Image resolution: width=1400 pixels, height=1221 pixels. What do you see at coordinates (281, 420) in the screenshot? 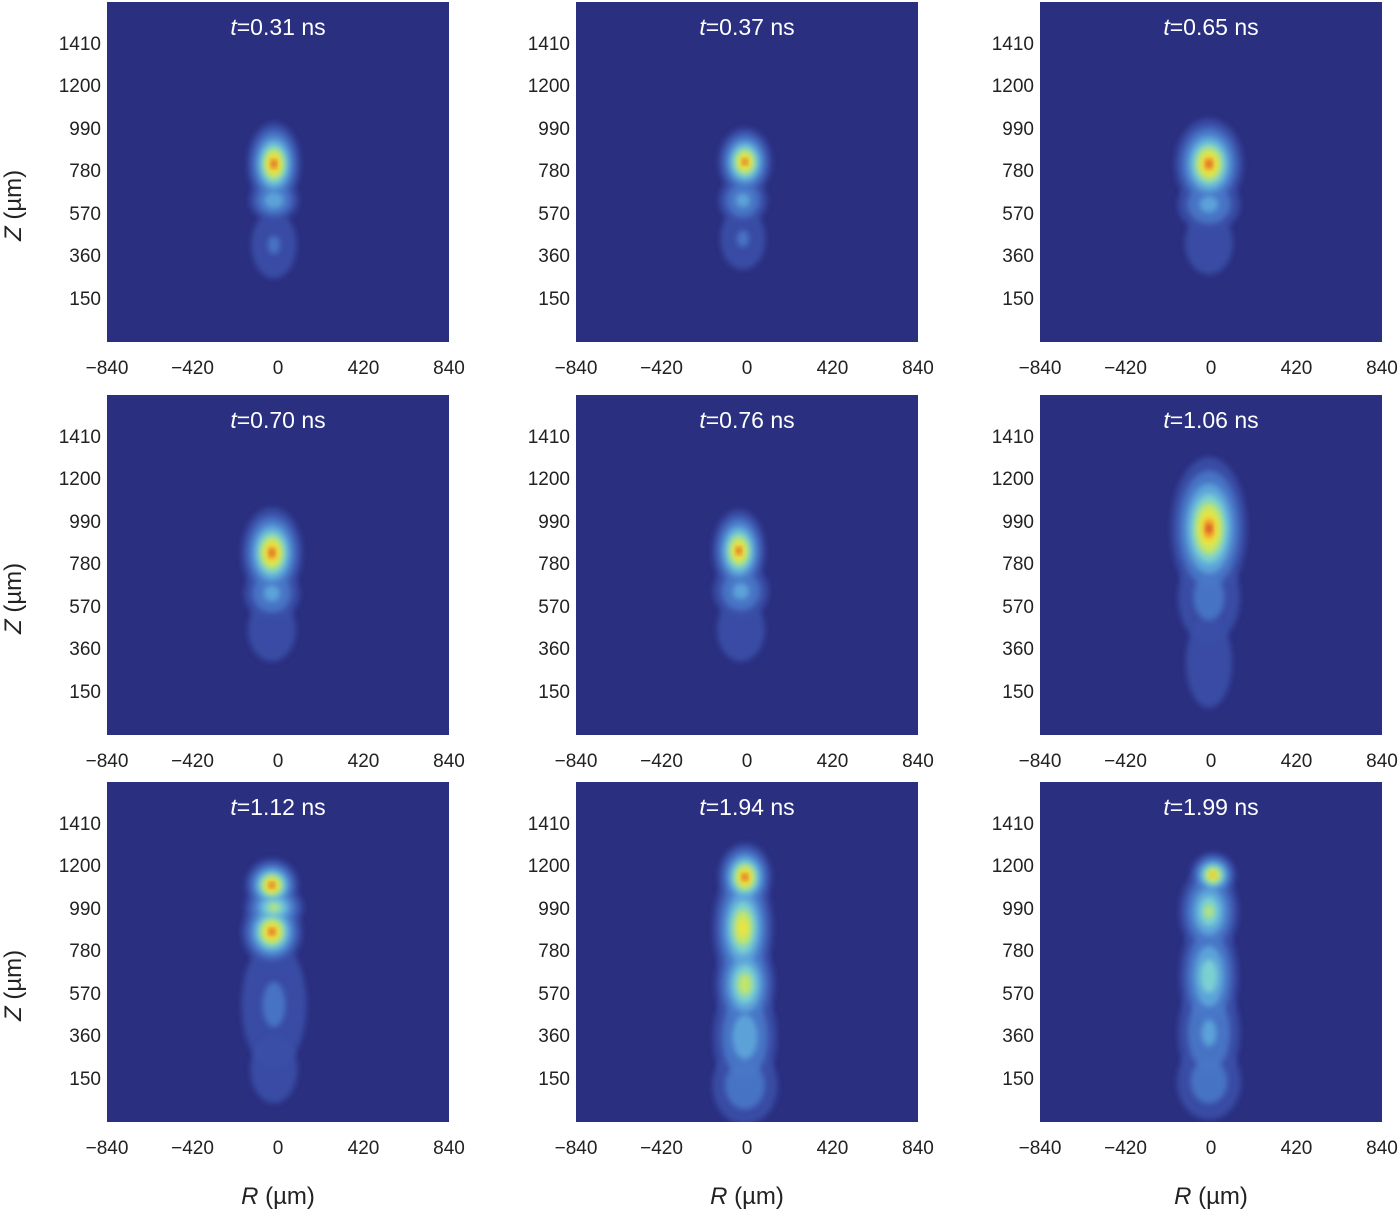
I see `time-value: =0.70 ns` at bounding box center [281, 420].